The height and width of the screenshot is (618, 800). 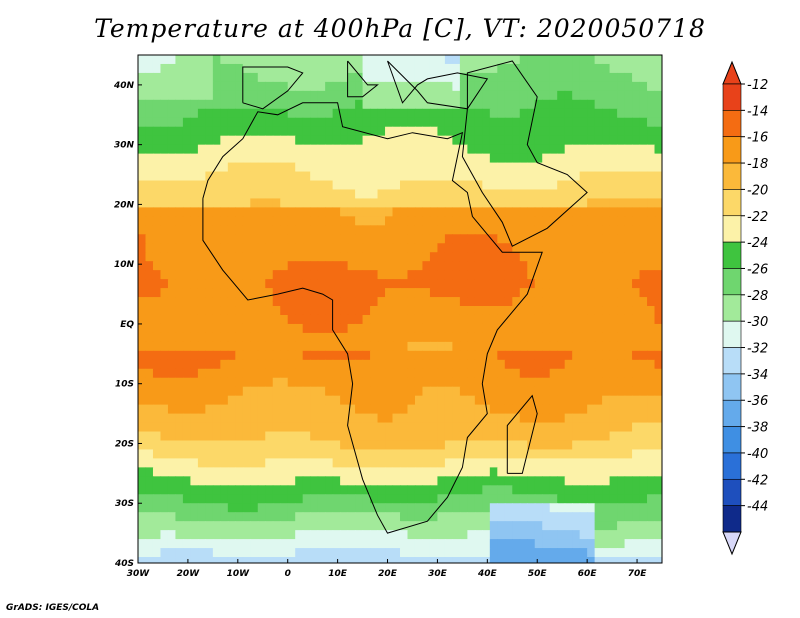 I want to click on colorbar-label: -18, so click(x=757, y=164).